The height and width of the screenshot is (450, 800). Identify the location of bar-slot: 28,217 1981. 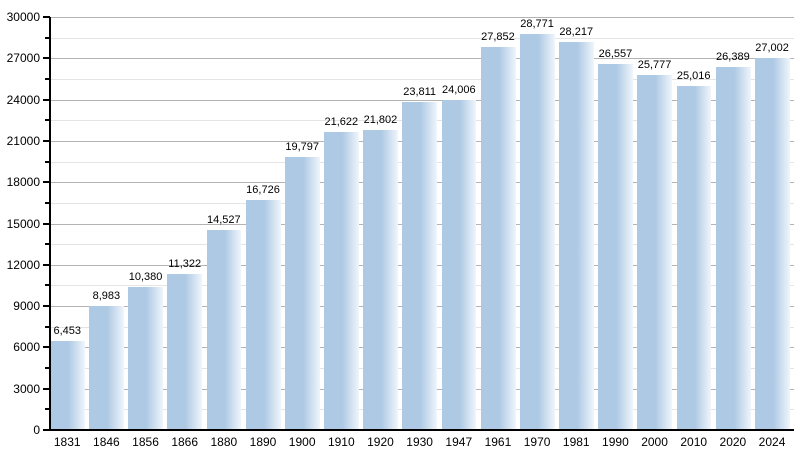
(578, 233).